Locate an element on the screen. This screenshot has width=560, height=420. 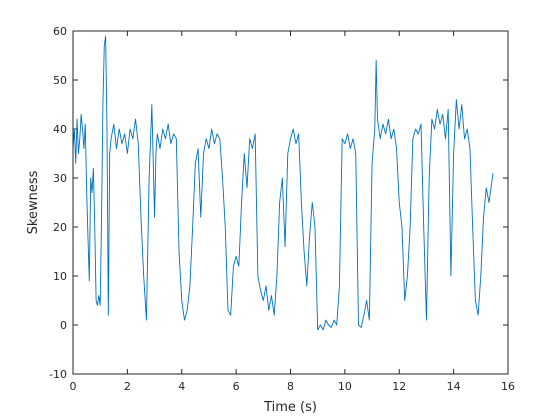
x-tick-label: 8 is located at coordinates (290, 386).